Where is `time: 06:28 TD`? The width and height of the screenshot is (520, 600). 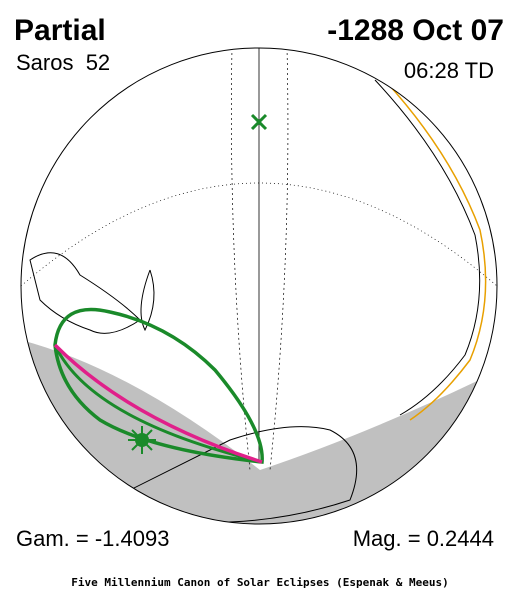
time: 06:28 TD is located at coordinates (449, 70).